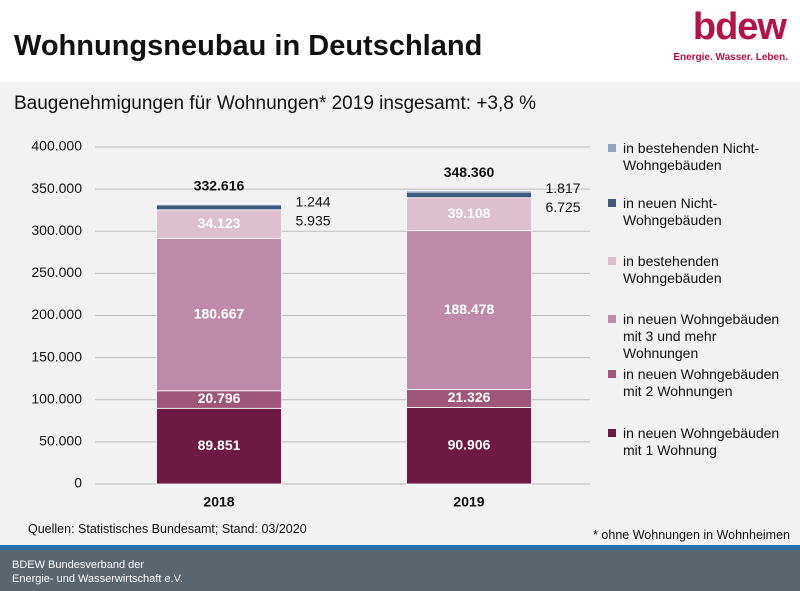  I want to click on legend-item: in neuen Nicht-Wohngebäuden, so click(700, 212).